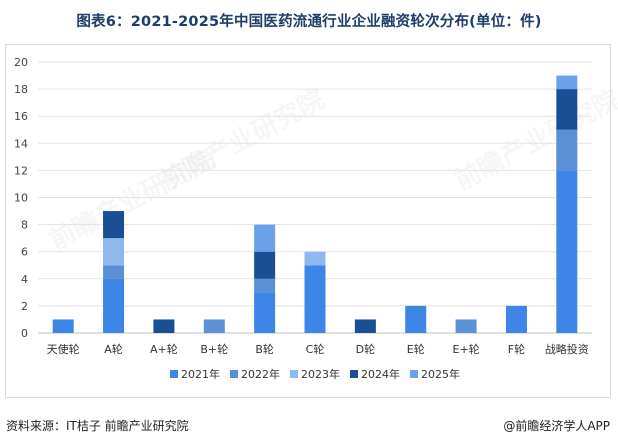 Image resolution: width=618 pixels, height=445 pixels. Describe the element at coordinates (63, 349) in the screenshot. I see `x-tick-label: 天使轮` at that location.